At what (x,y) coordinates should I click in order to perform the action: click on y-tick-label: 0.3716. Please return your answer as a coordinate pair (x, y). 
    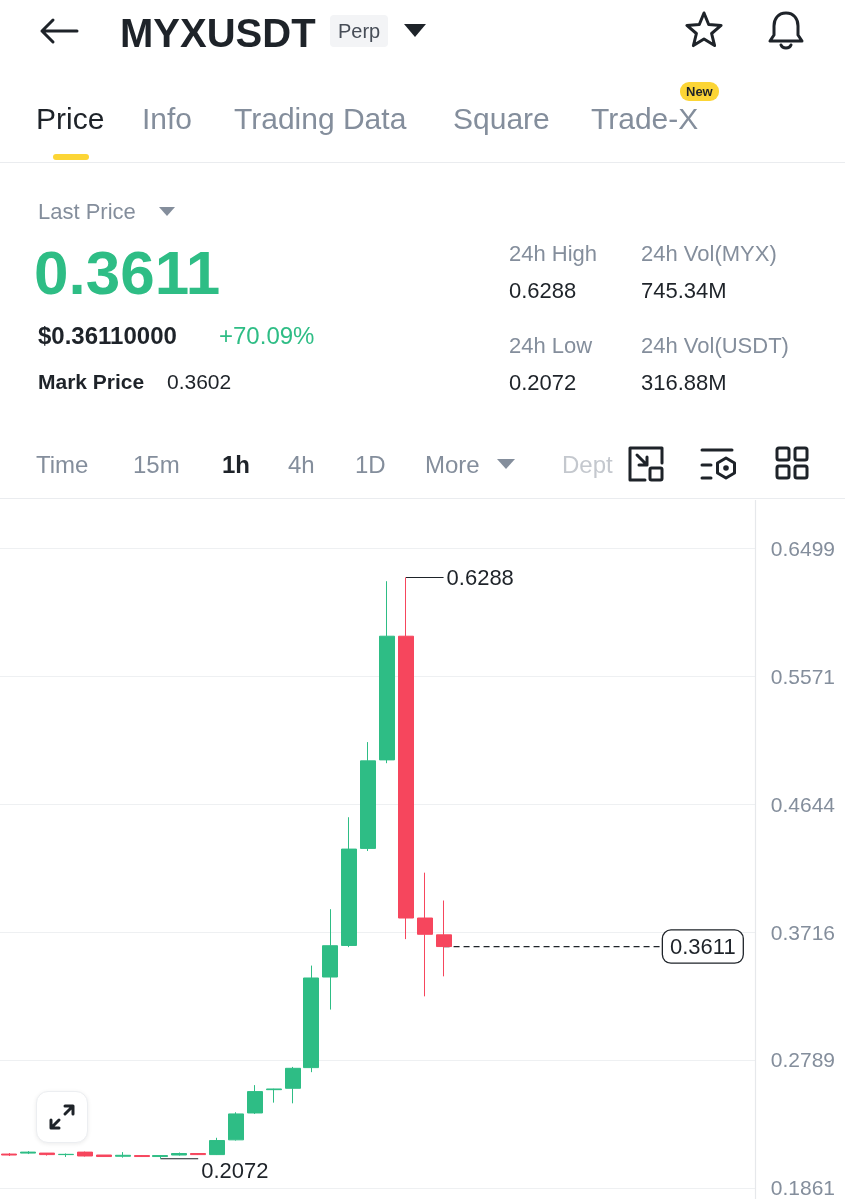
    Looking at the image, I should click on (802, 932).